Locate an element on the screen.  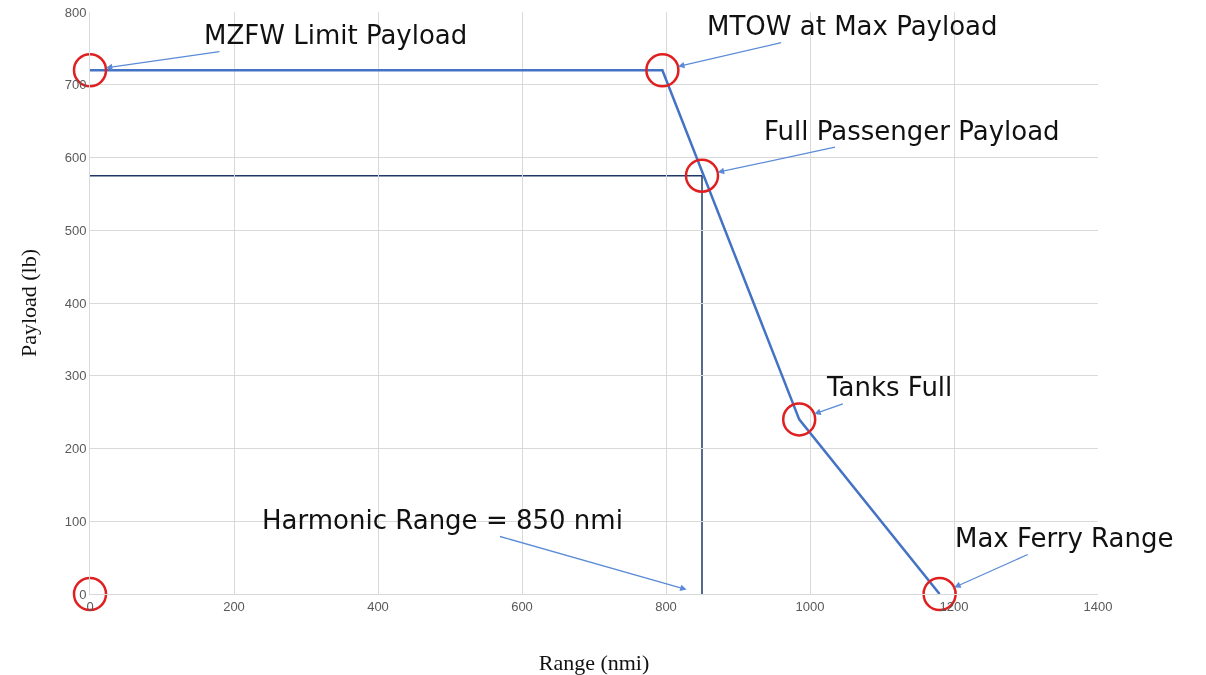
annotation: Tanks Full is located at coordinates (889, 387).